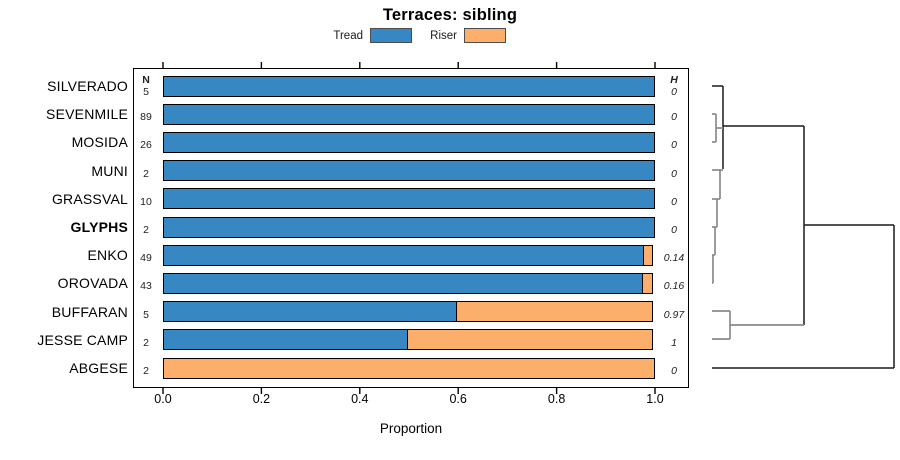  What do you see at coordinates (655, 399) in the screenshot?
I see `x-tick-label: 1.0` at bounding box center [655, 399].